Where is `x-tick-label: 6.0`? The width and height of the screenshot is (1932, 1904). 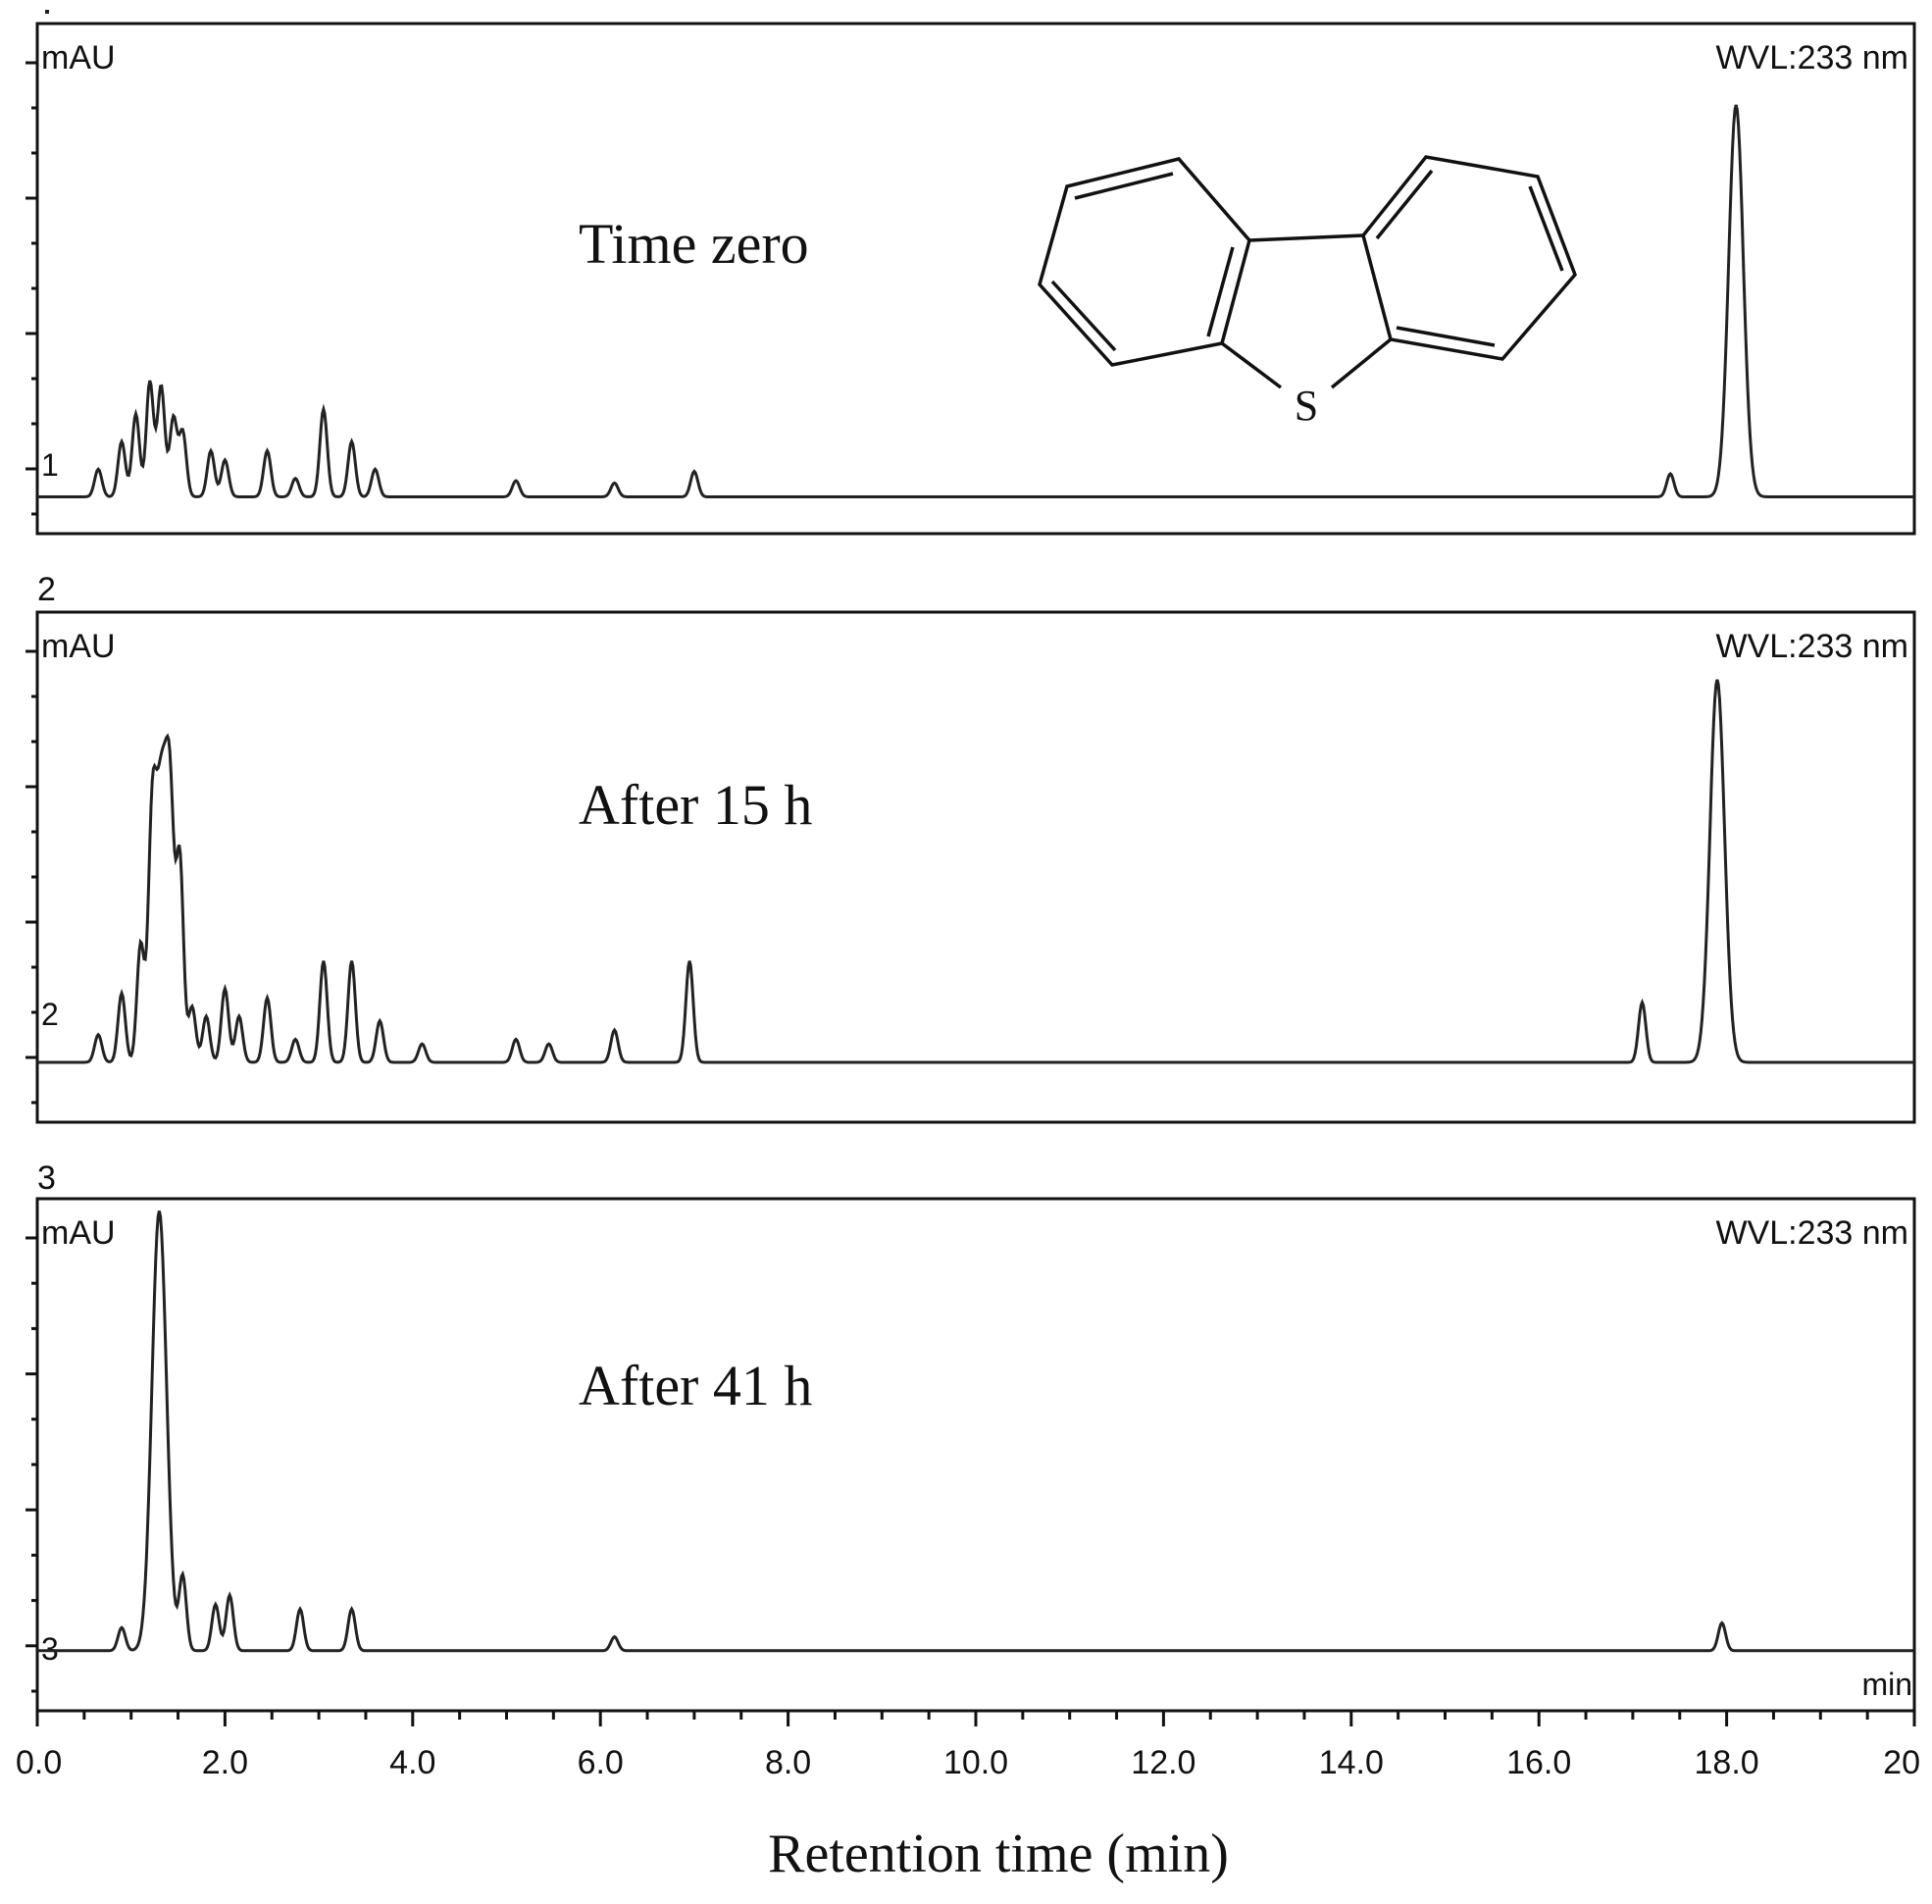
x-tick-label: 6.0 is located at coordinates (601, 1762).